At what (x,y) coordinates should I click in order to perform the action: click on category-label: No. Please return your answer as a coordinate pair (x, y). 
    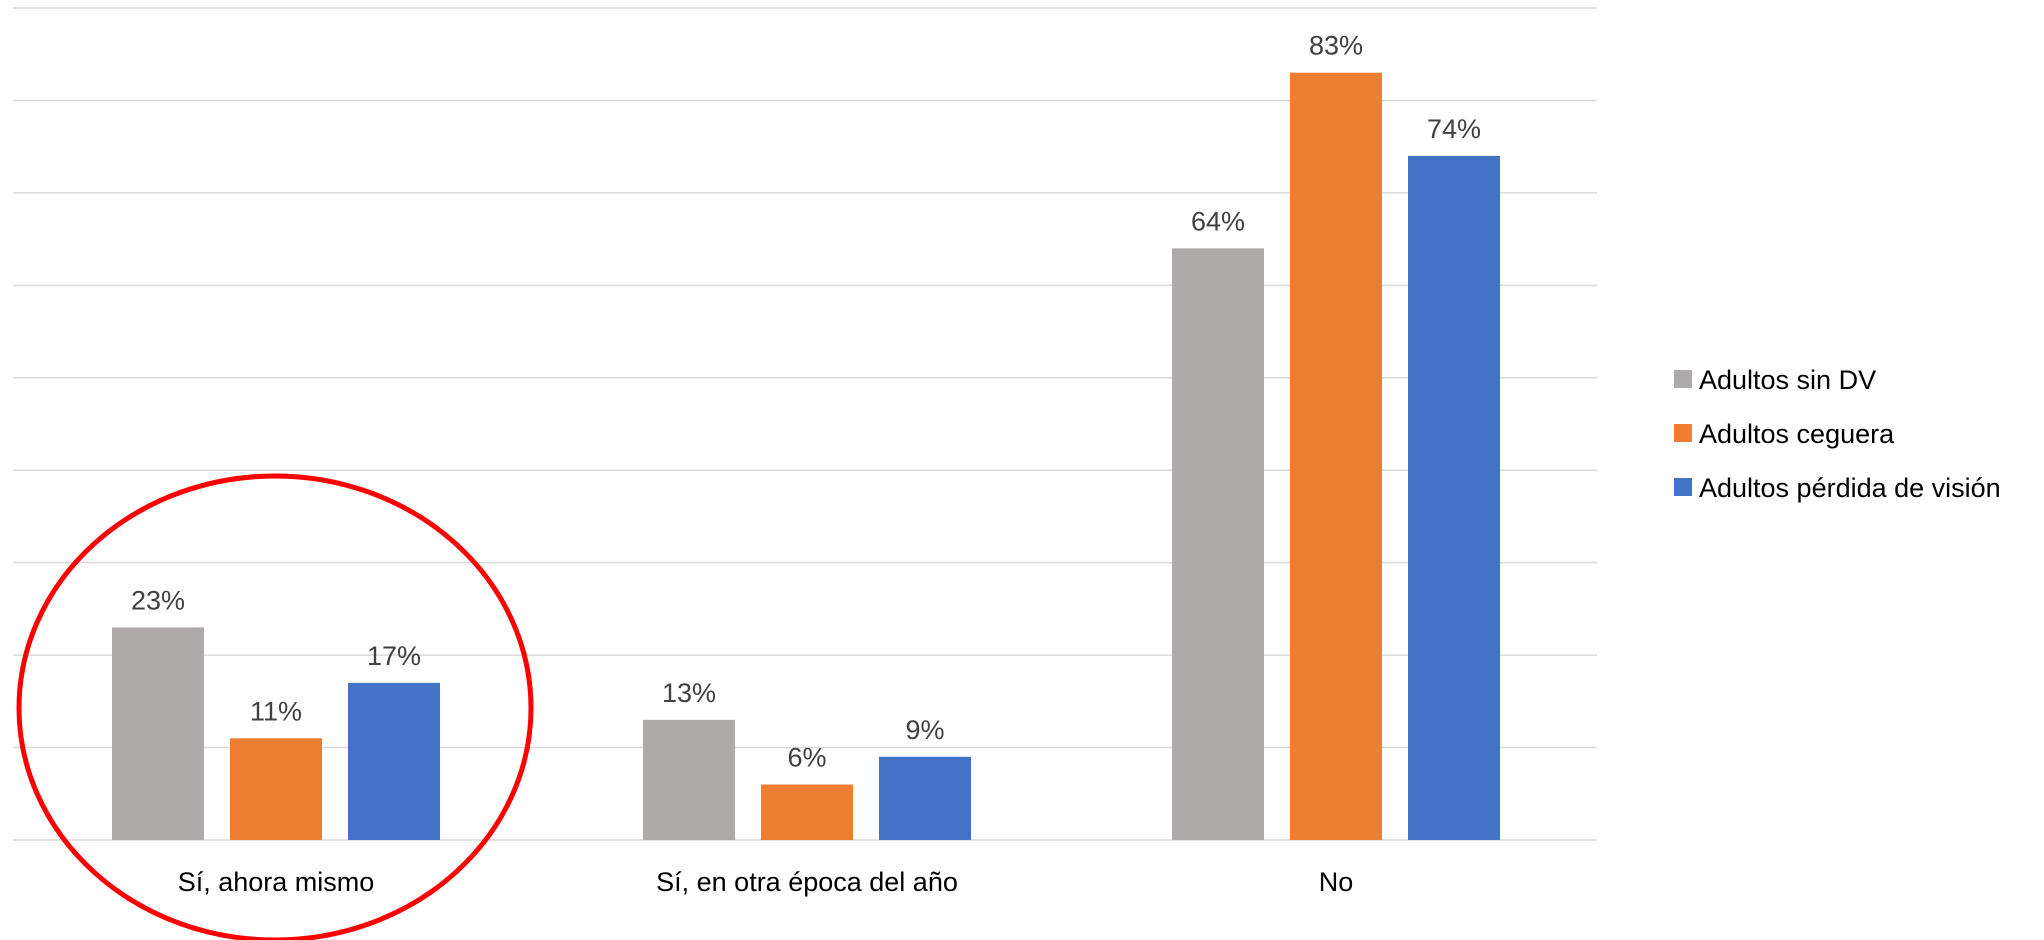
    Looking at the image, I should click on (1336, 882).